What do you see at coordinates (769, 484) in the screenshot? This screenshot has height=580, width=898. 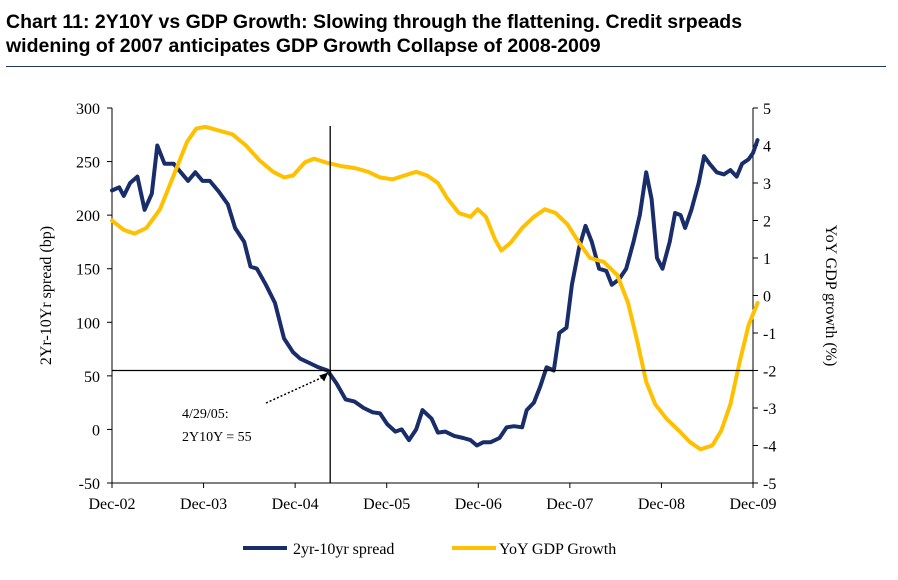 I see `right-y-tick-label: -5` at bounding box center [769, 484].